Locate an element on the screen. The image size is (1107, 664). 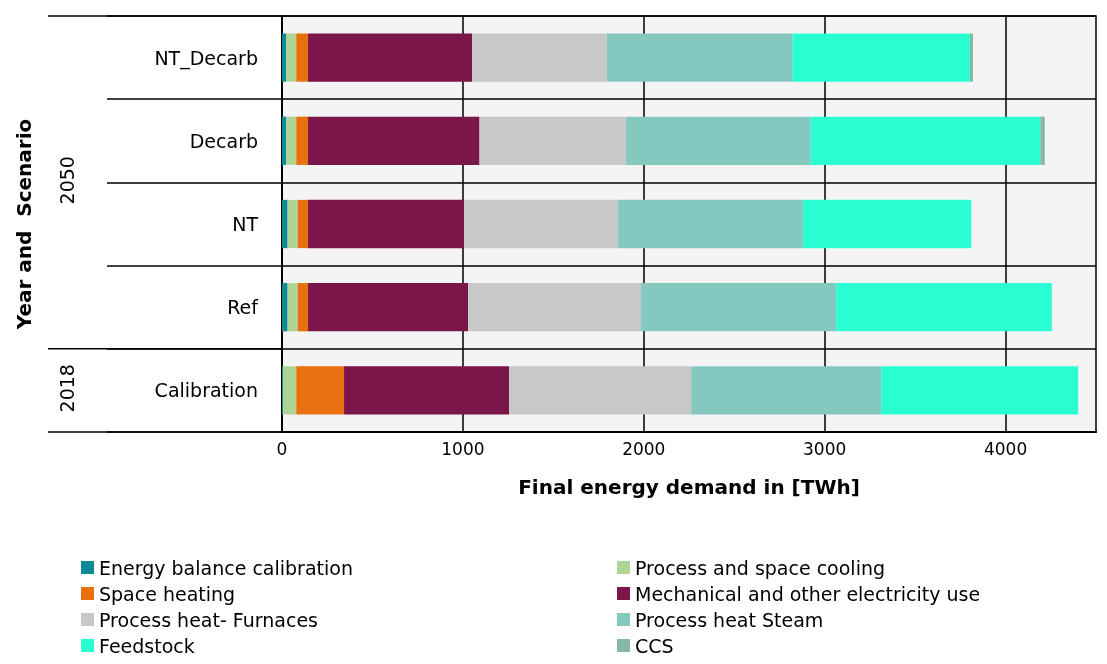
legend-label: CCS is located at coordinates (654, 645).